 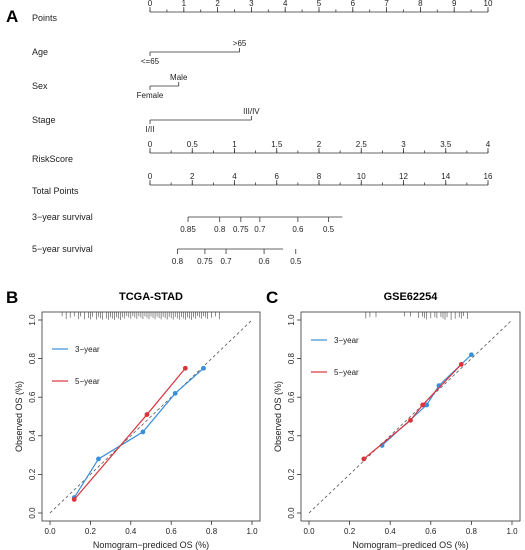 I want to click on panel-letter-a: A, so click(x=12, y=16).